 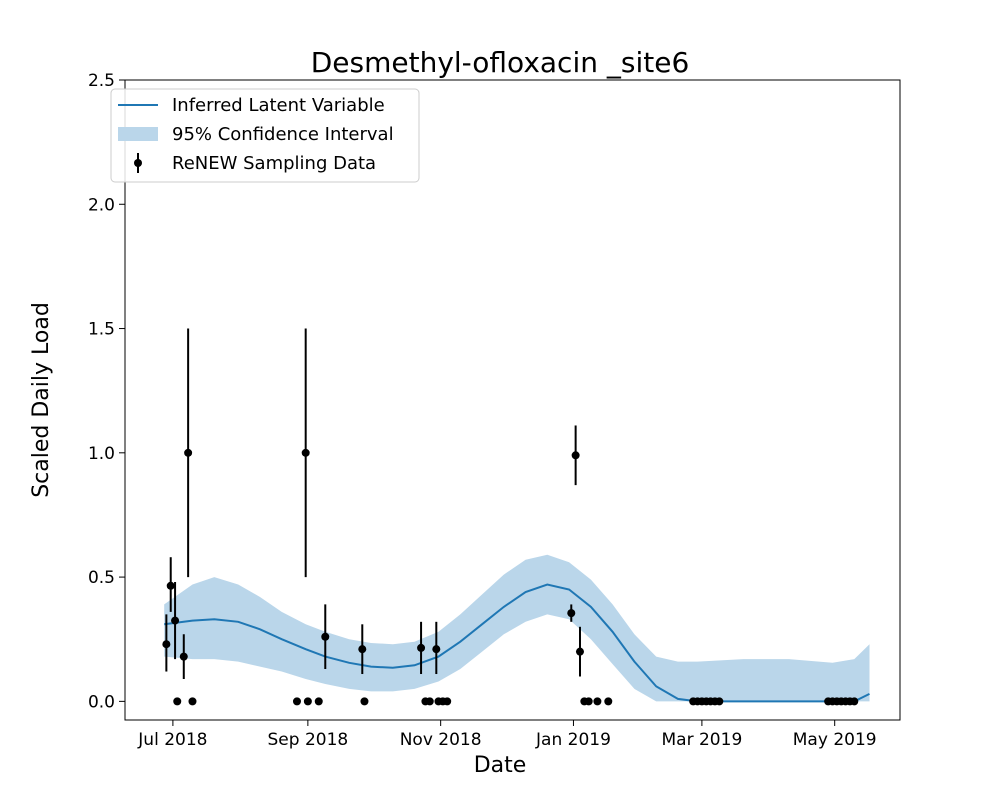 What do you see at coordinates (500, 765) in the screenshot?
I see `x-axis-label: Date` at bounding box center [500, 765].